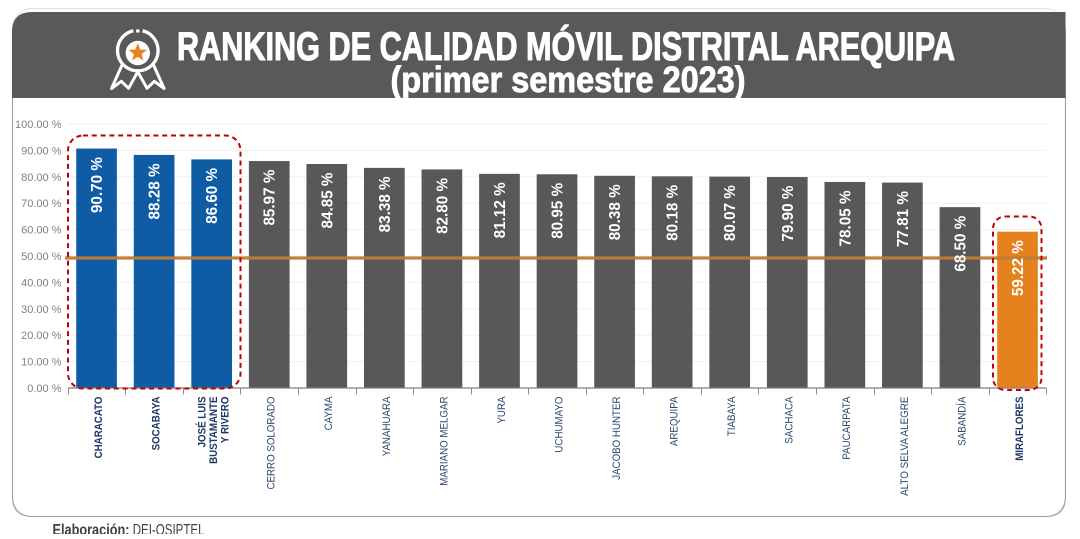  What do you see at coordinates (41, 310) in the screenshot?
I see `svg-text: 30.00 %` at bounding box center [41, 310].